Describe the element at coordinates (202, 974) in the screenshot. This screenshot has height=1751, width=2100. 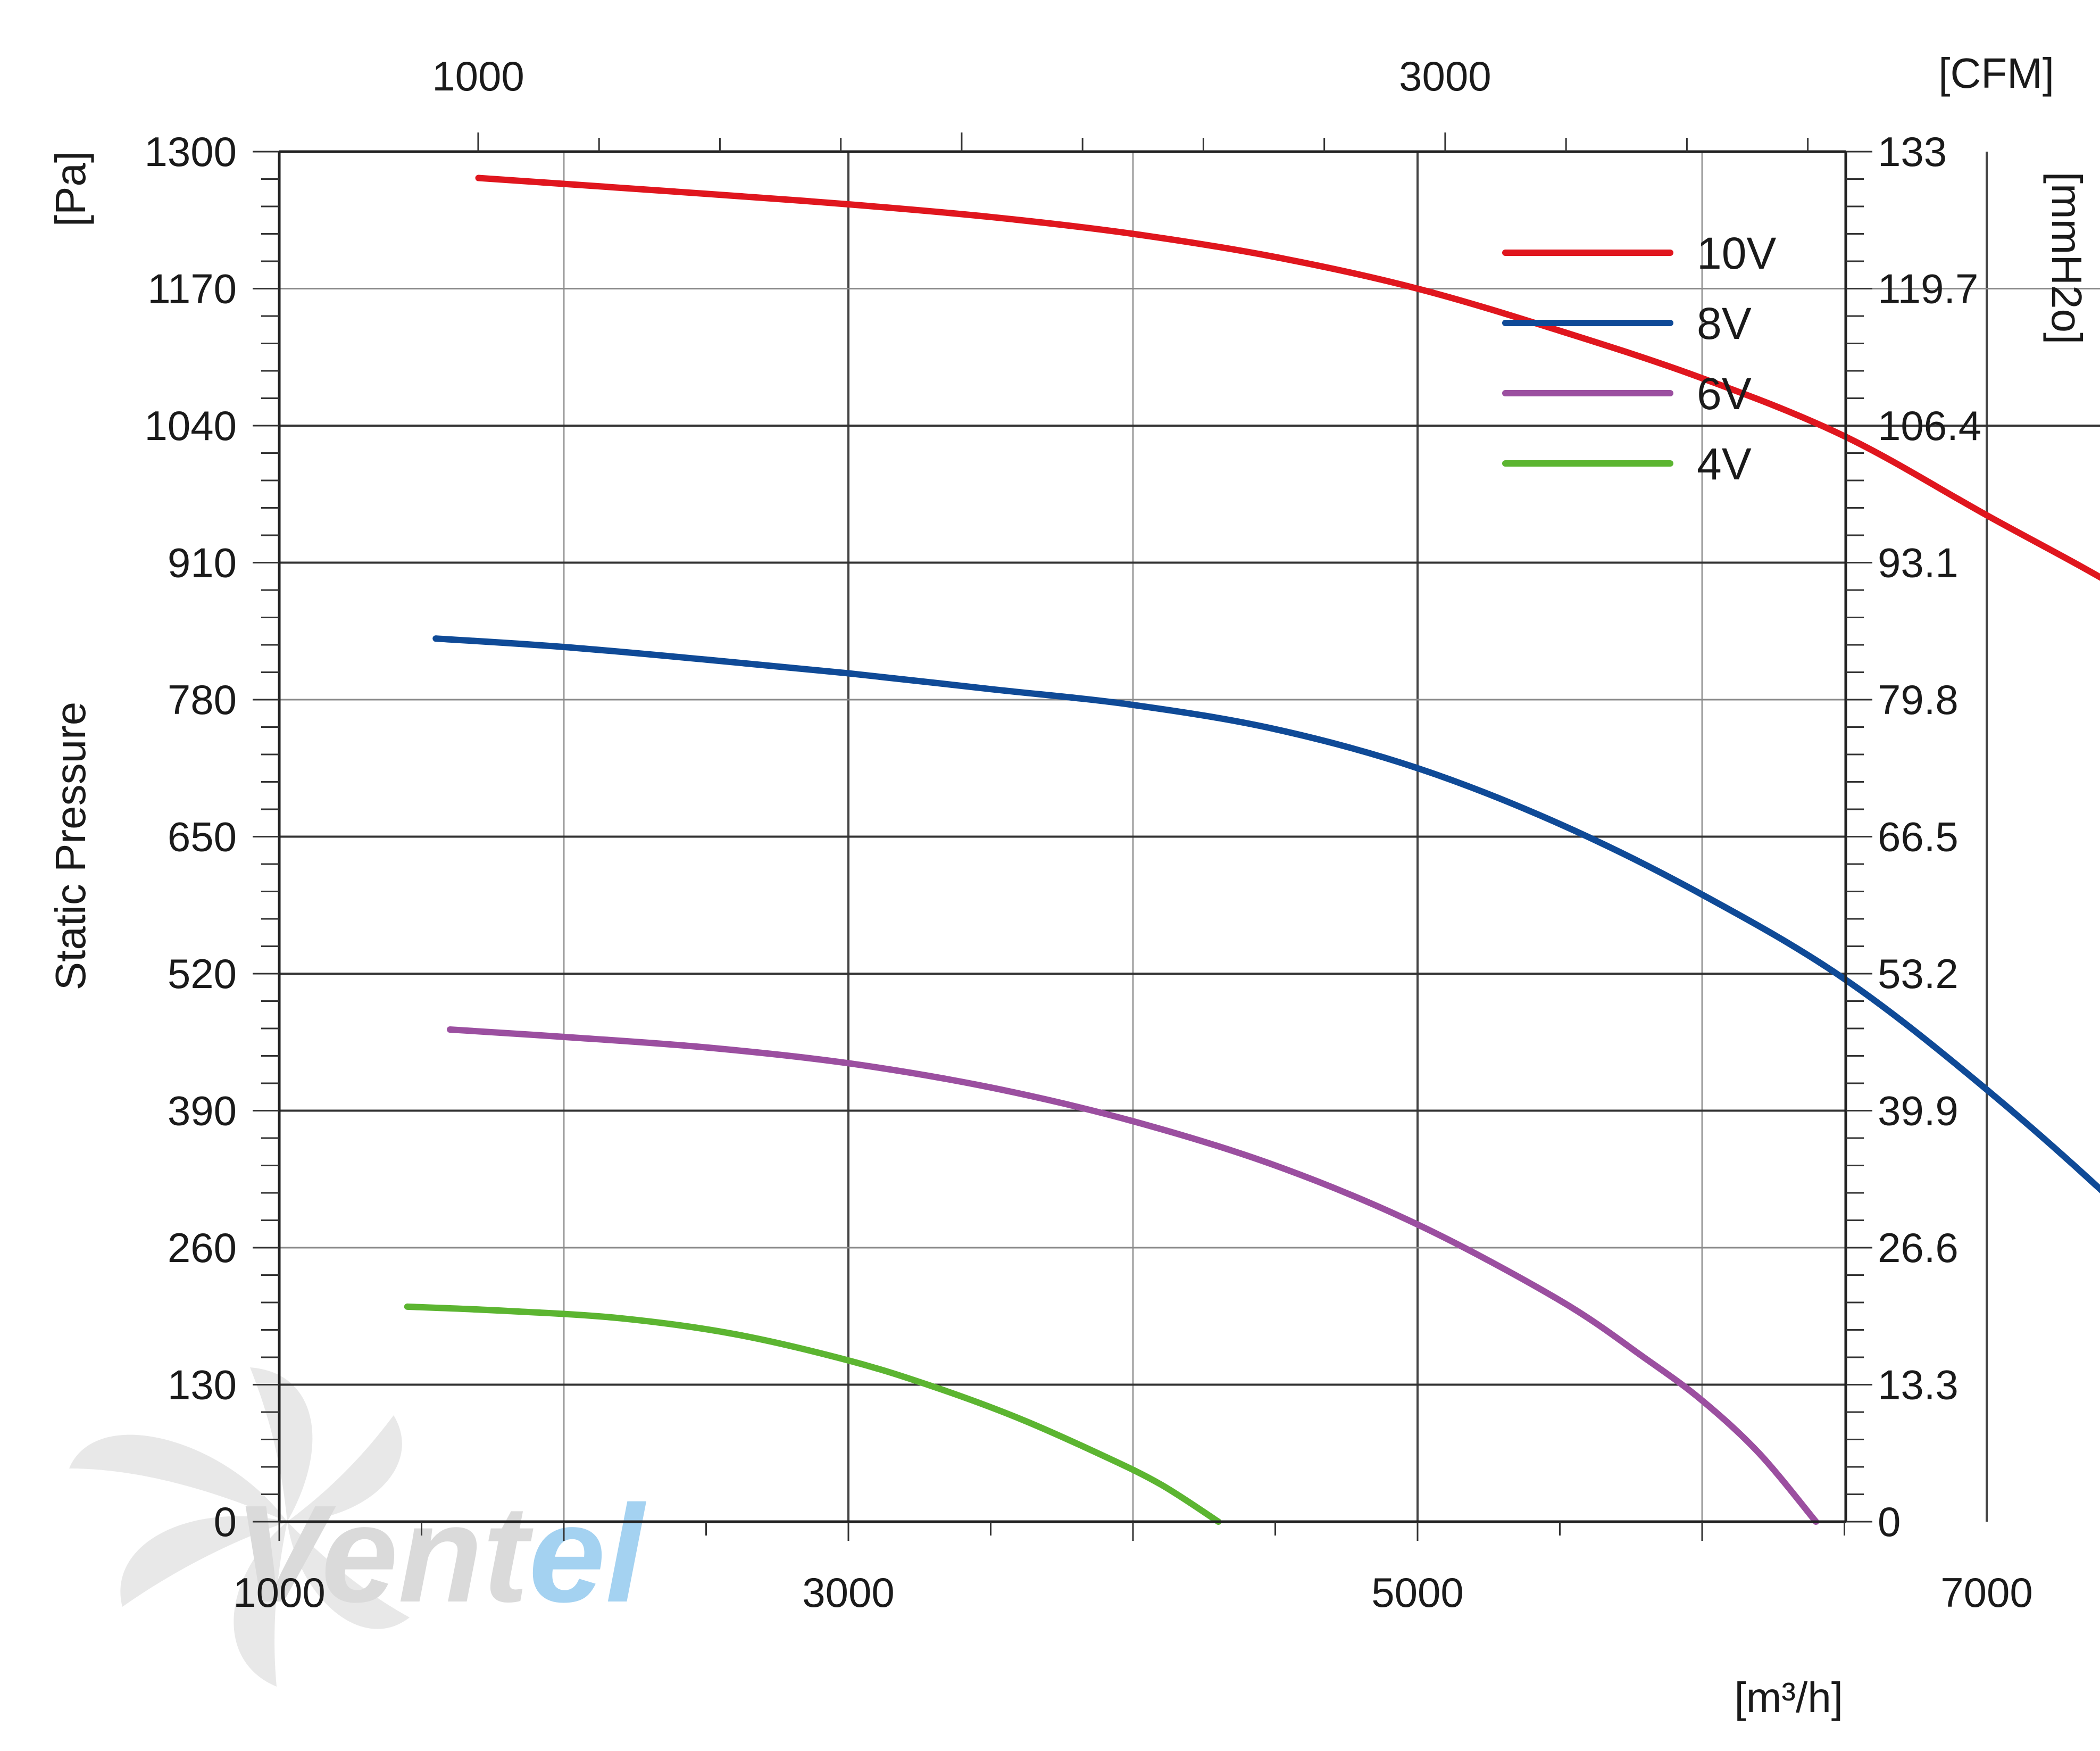
I see `y-tick-label-left: 520` at that location.